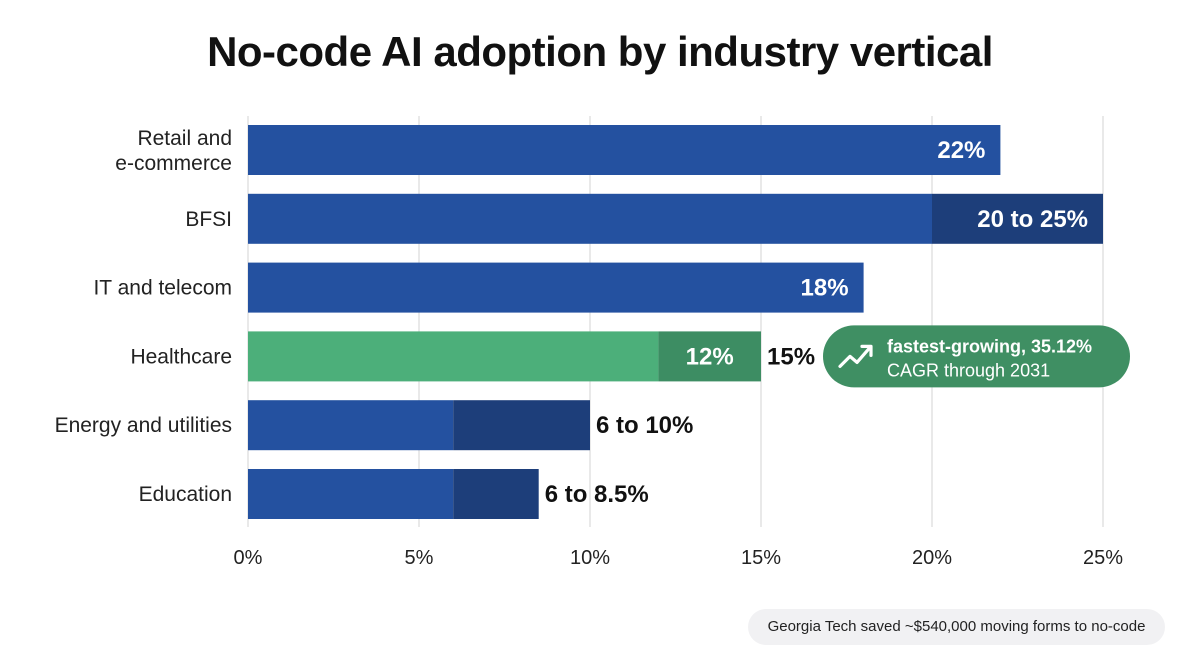  I want to click on x-tick-label: 20%, so click(932, 558).